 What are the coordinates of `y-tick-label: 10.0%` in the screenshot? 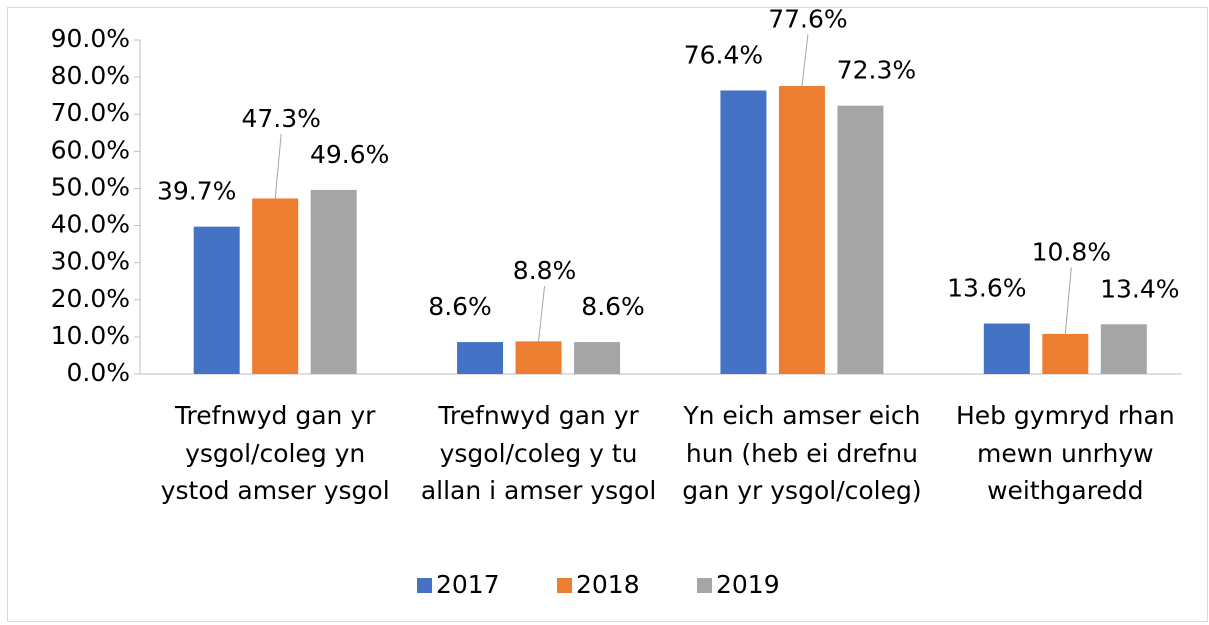 It's located at (90, 335).